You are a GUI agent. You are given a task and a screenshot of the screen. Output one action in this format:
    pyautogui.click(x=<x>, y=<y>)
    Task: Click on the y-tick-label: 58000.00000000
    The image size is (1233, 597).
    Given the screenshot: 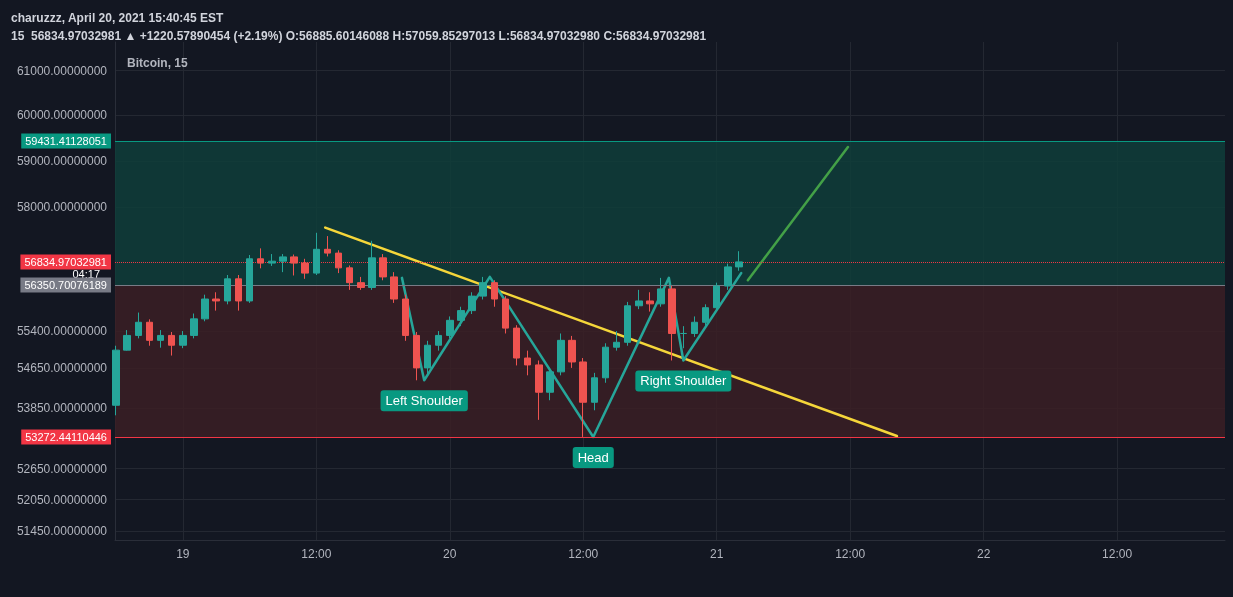 What is the action you would take?
    pyautogui.click(x=62, y=207)
    